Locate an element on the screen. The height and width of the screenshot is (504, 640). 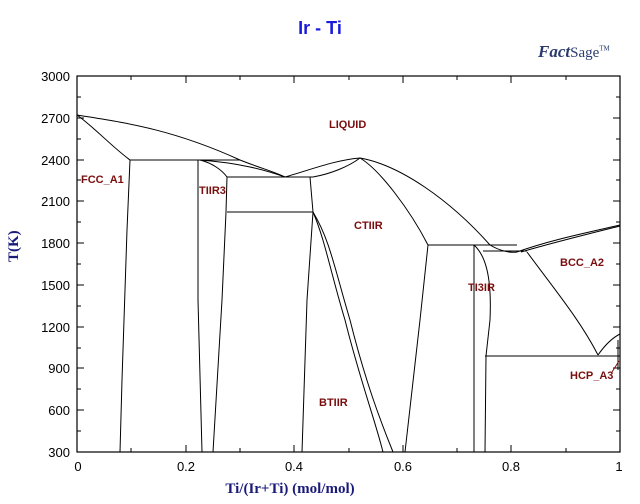
y-tick-label: 2700 is located at coordinates (55, 118).